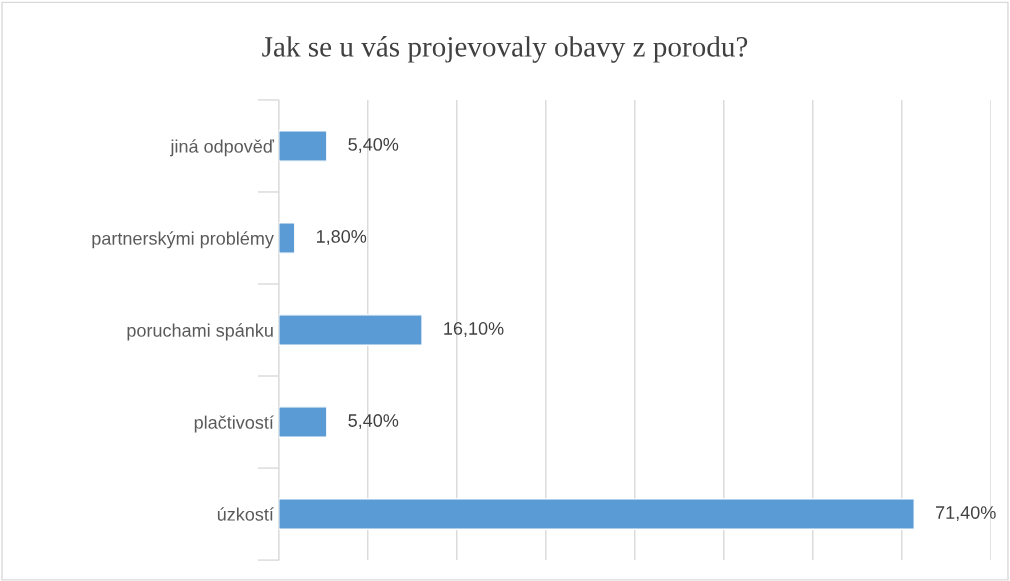 This screenshot has width=1010, height=581. I want to click on y-tick-label: partnerskými problémy, so click(183, 240).